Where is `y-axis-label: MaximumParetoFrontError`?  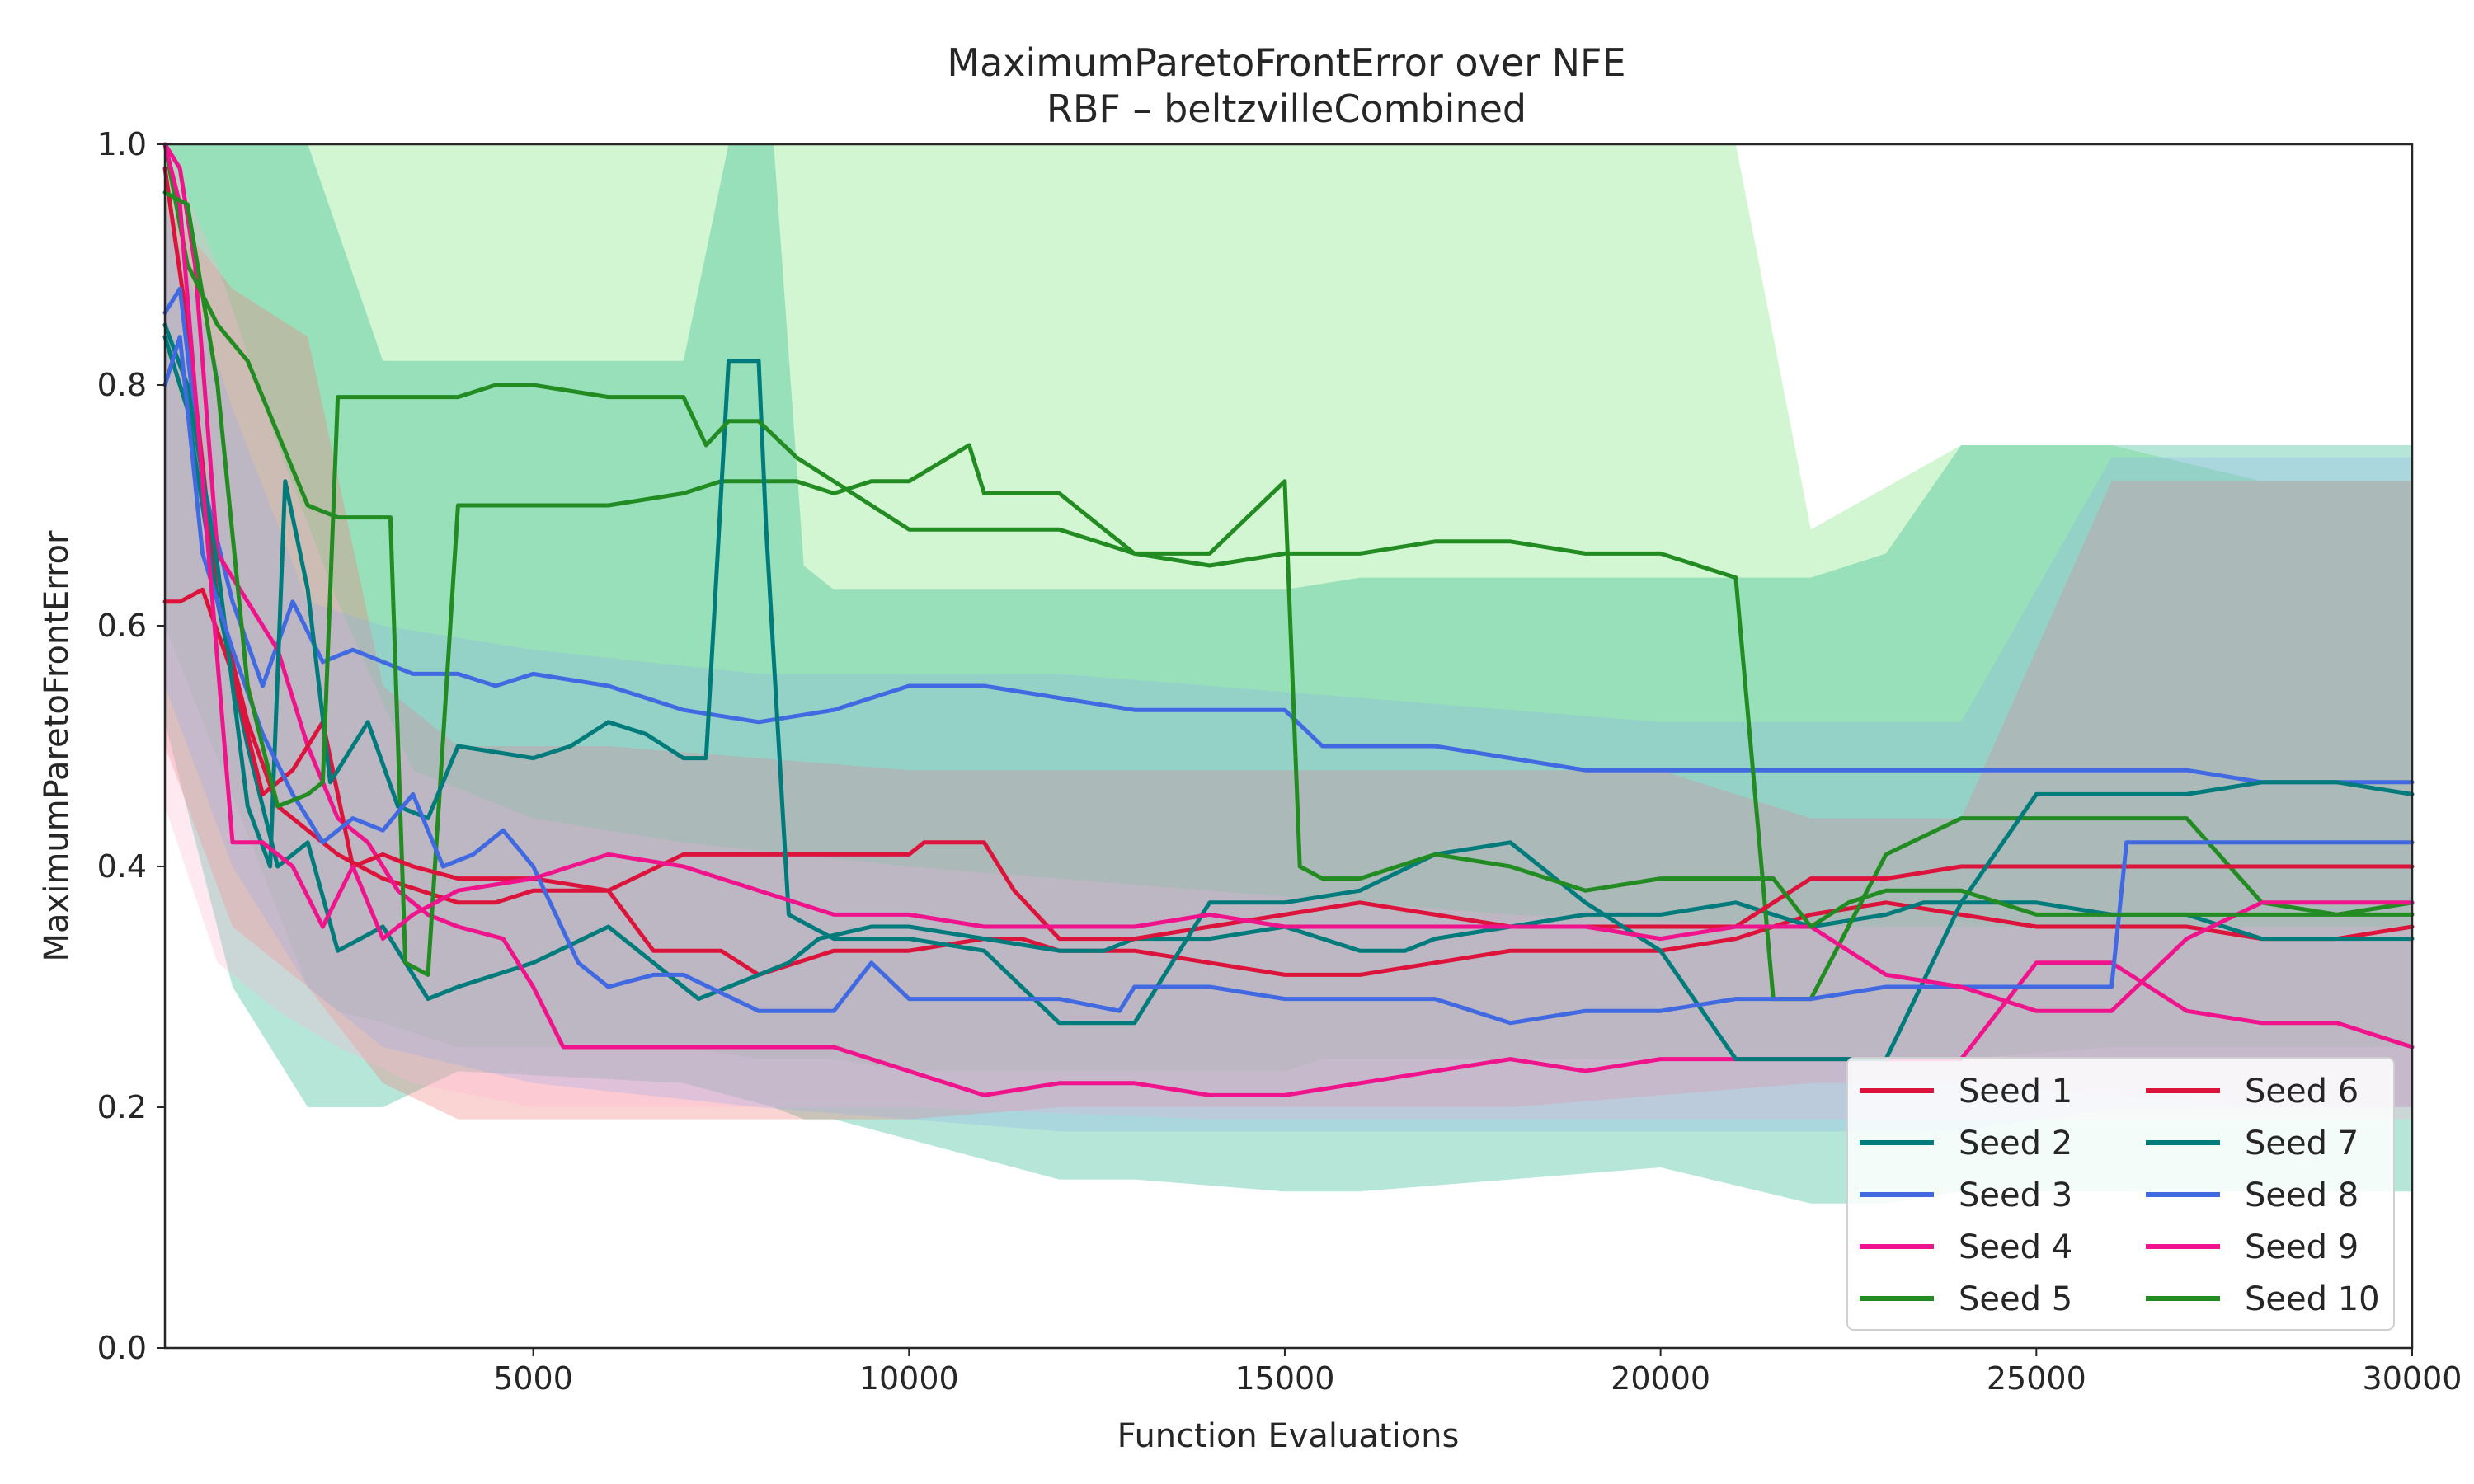
y-axis-label: MaximumParetoFrontError is located at coordinates (57, 745).